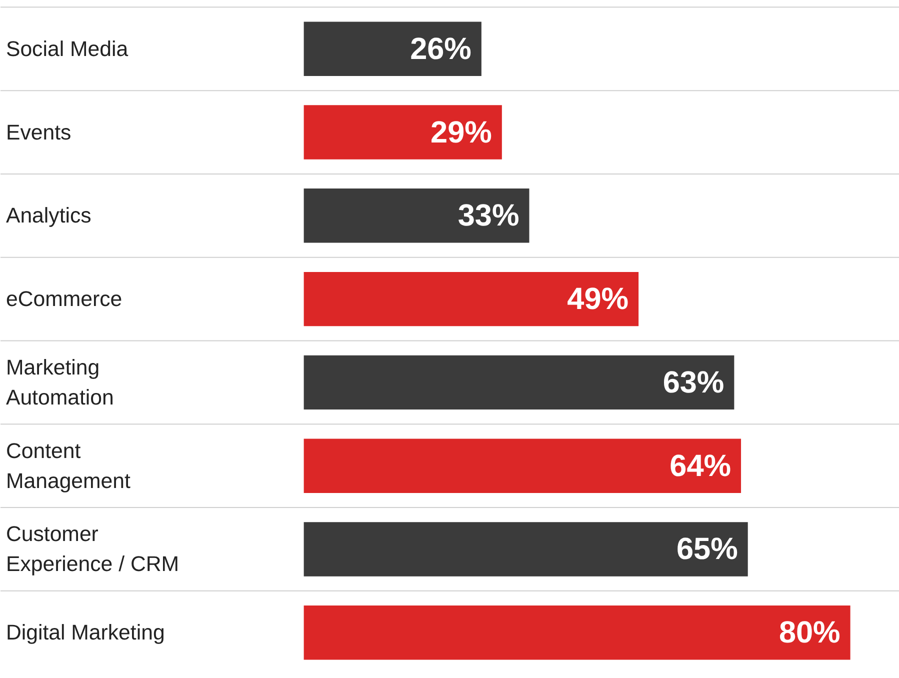 The height and width of the screenshot is (678, 899). Describe the element at coordinates (809, 633) in the screenshot. I see `data-label: 80%` at that location.